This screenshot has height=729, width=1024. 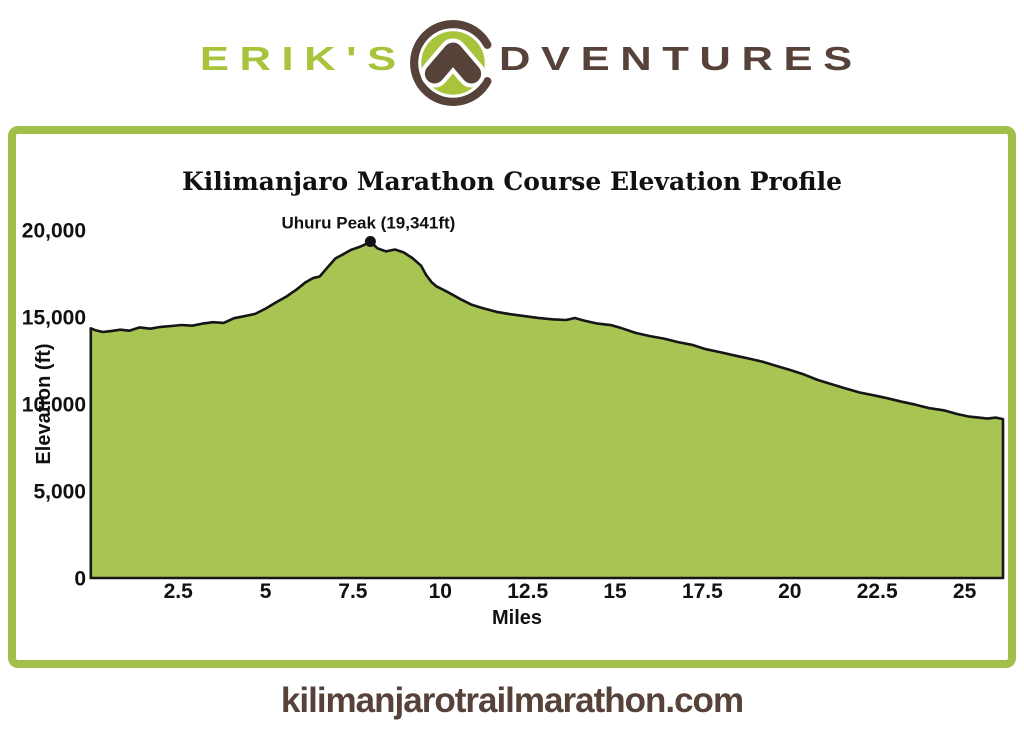 What do you see at coordinates (527, 591) in the screenshot?
I see `x-tick-label: 12.5` at bounding box center [527, 591].